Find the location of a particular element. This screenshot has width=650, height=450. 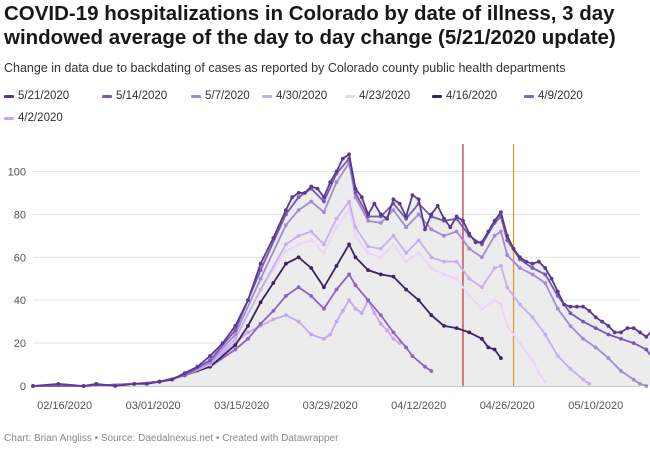

y-tick-label: 20 is located at coordinates (20, 344).